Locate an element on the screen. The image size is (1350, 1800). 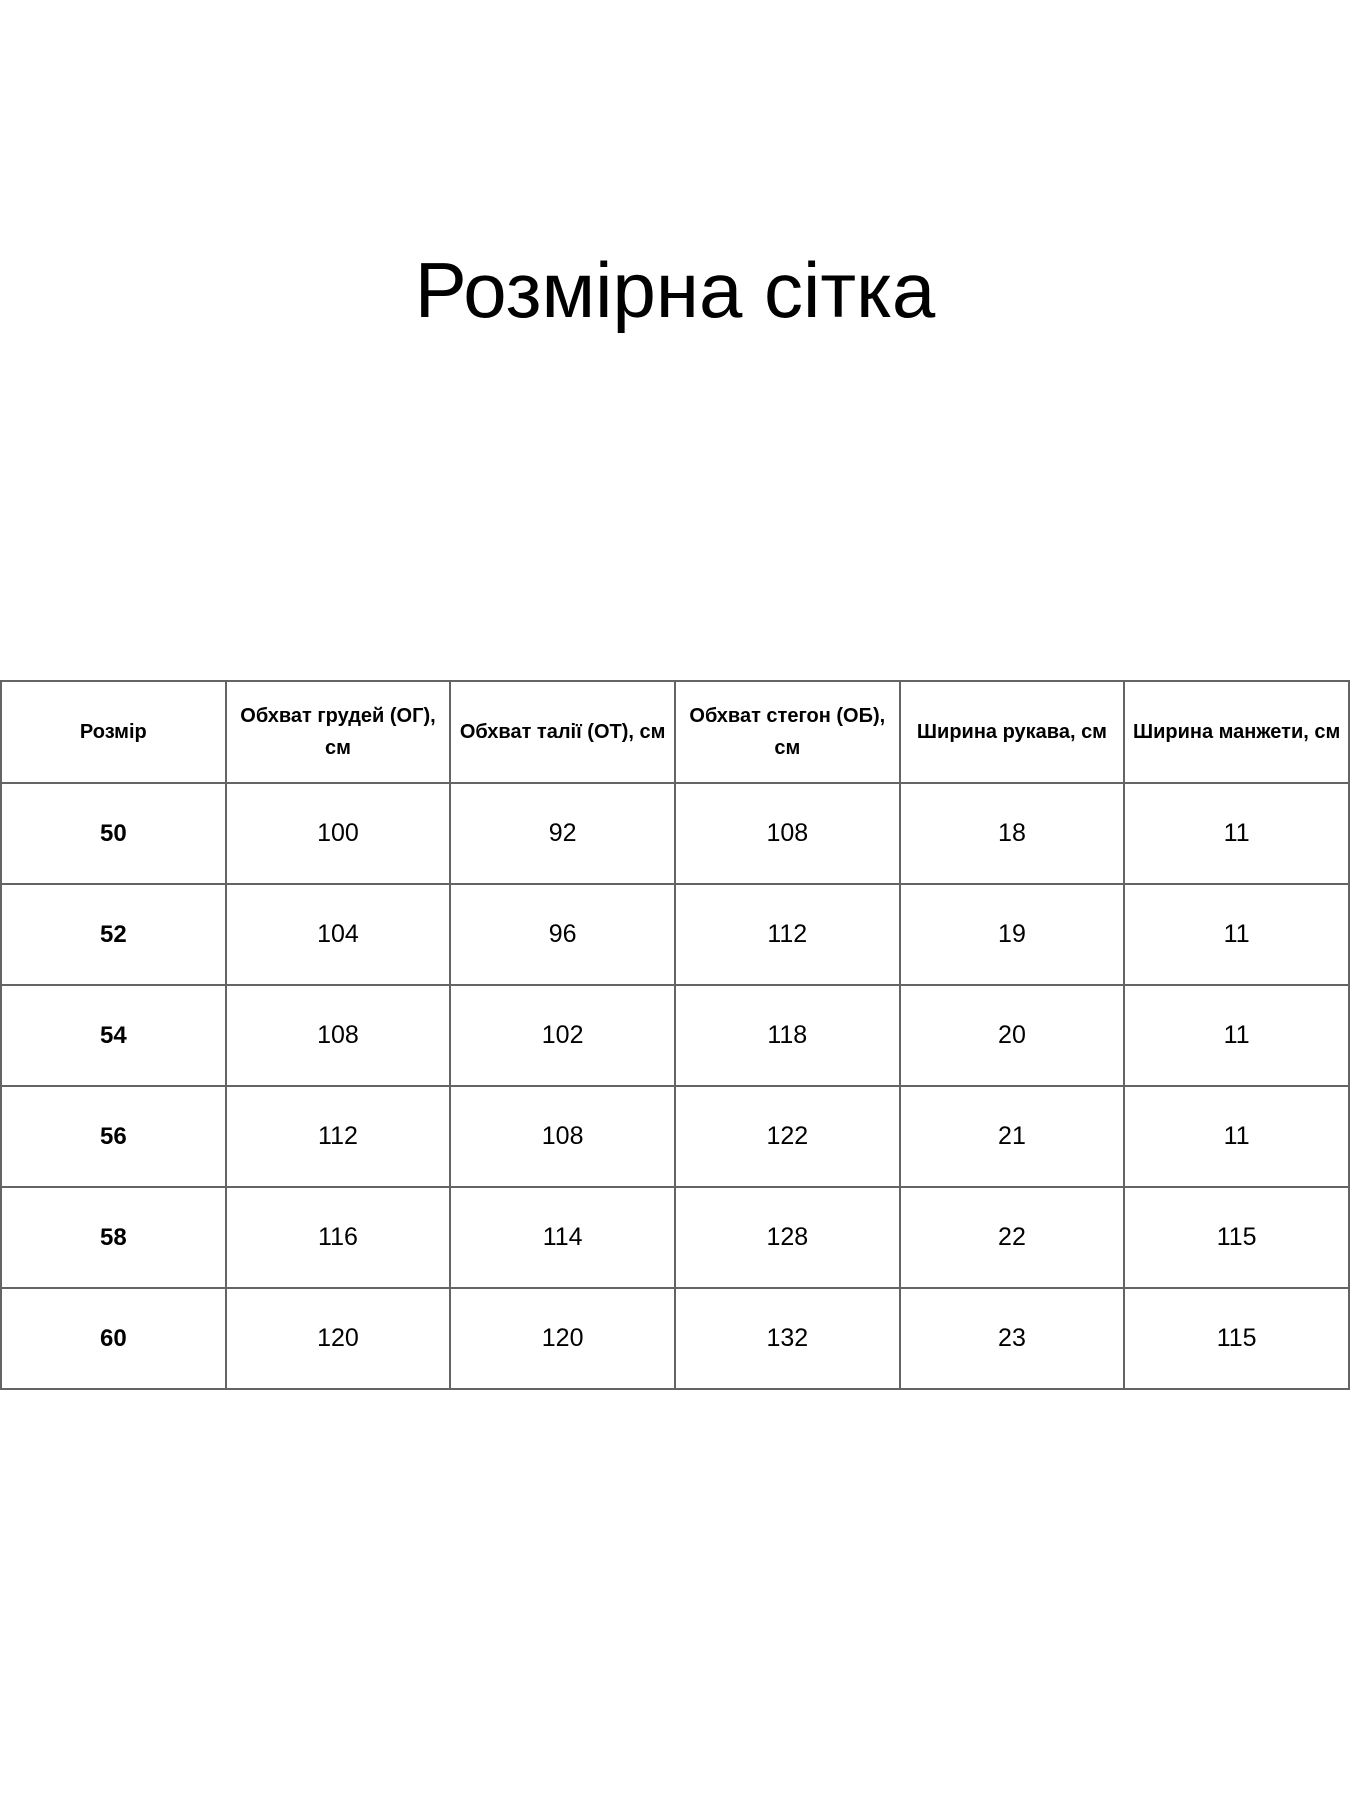
sleeve-cell: 23 is located at coordinates (1012, 1338).